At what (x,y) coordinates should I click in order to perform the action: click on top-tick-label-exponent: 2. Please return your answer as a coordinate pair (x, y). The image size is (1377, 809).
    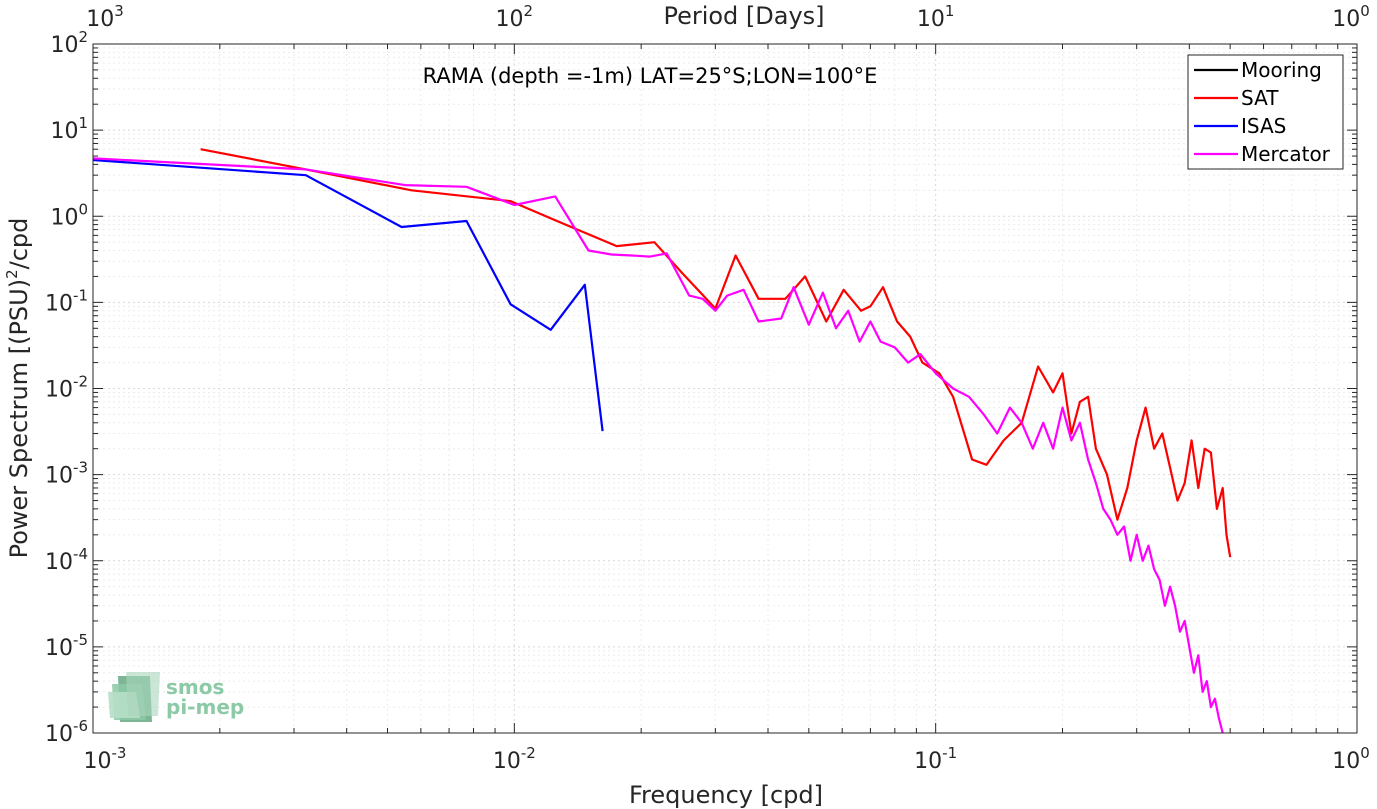
    Looking at the image, I should click on (529, 11).